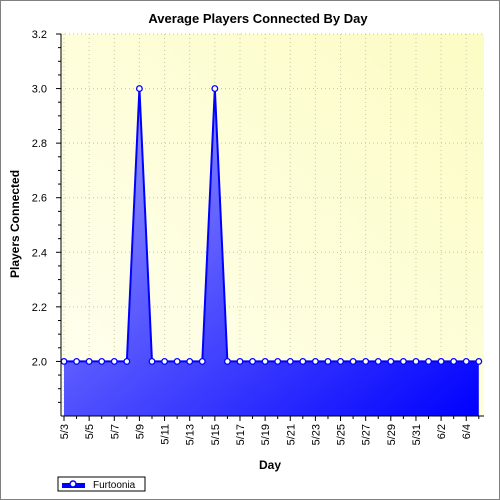 The image size is (500, 500). I want to click on legend: Furtoonia, so click(101, 484).